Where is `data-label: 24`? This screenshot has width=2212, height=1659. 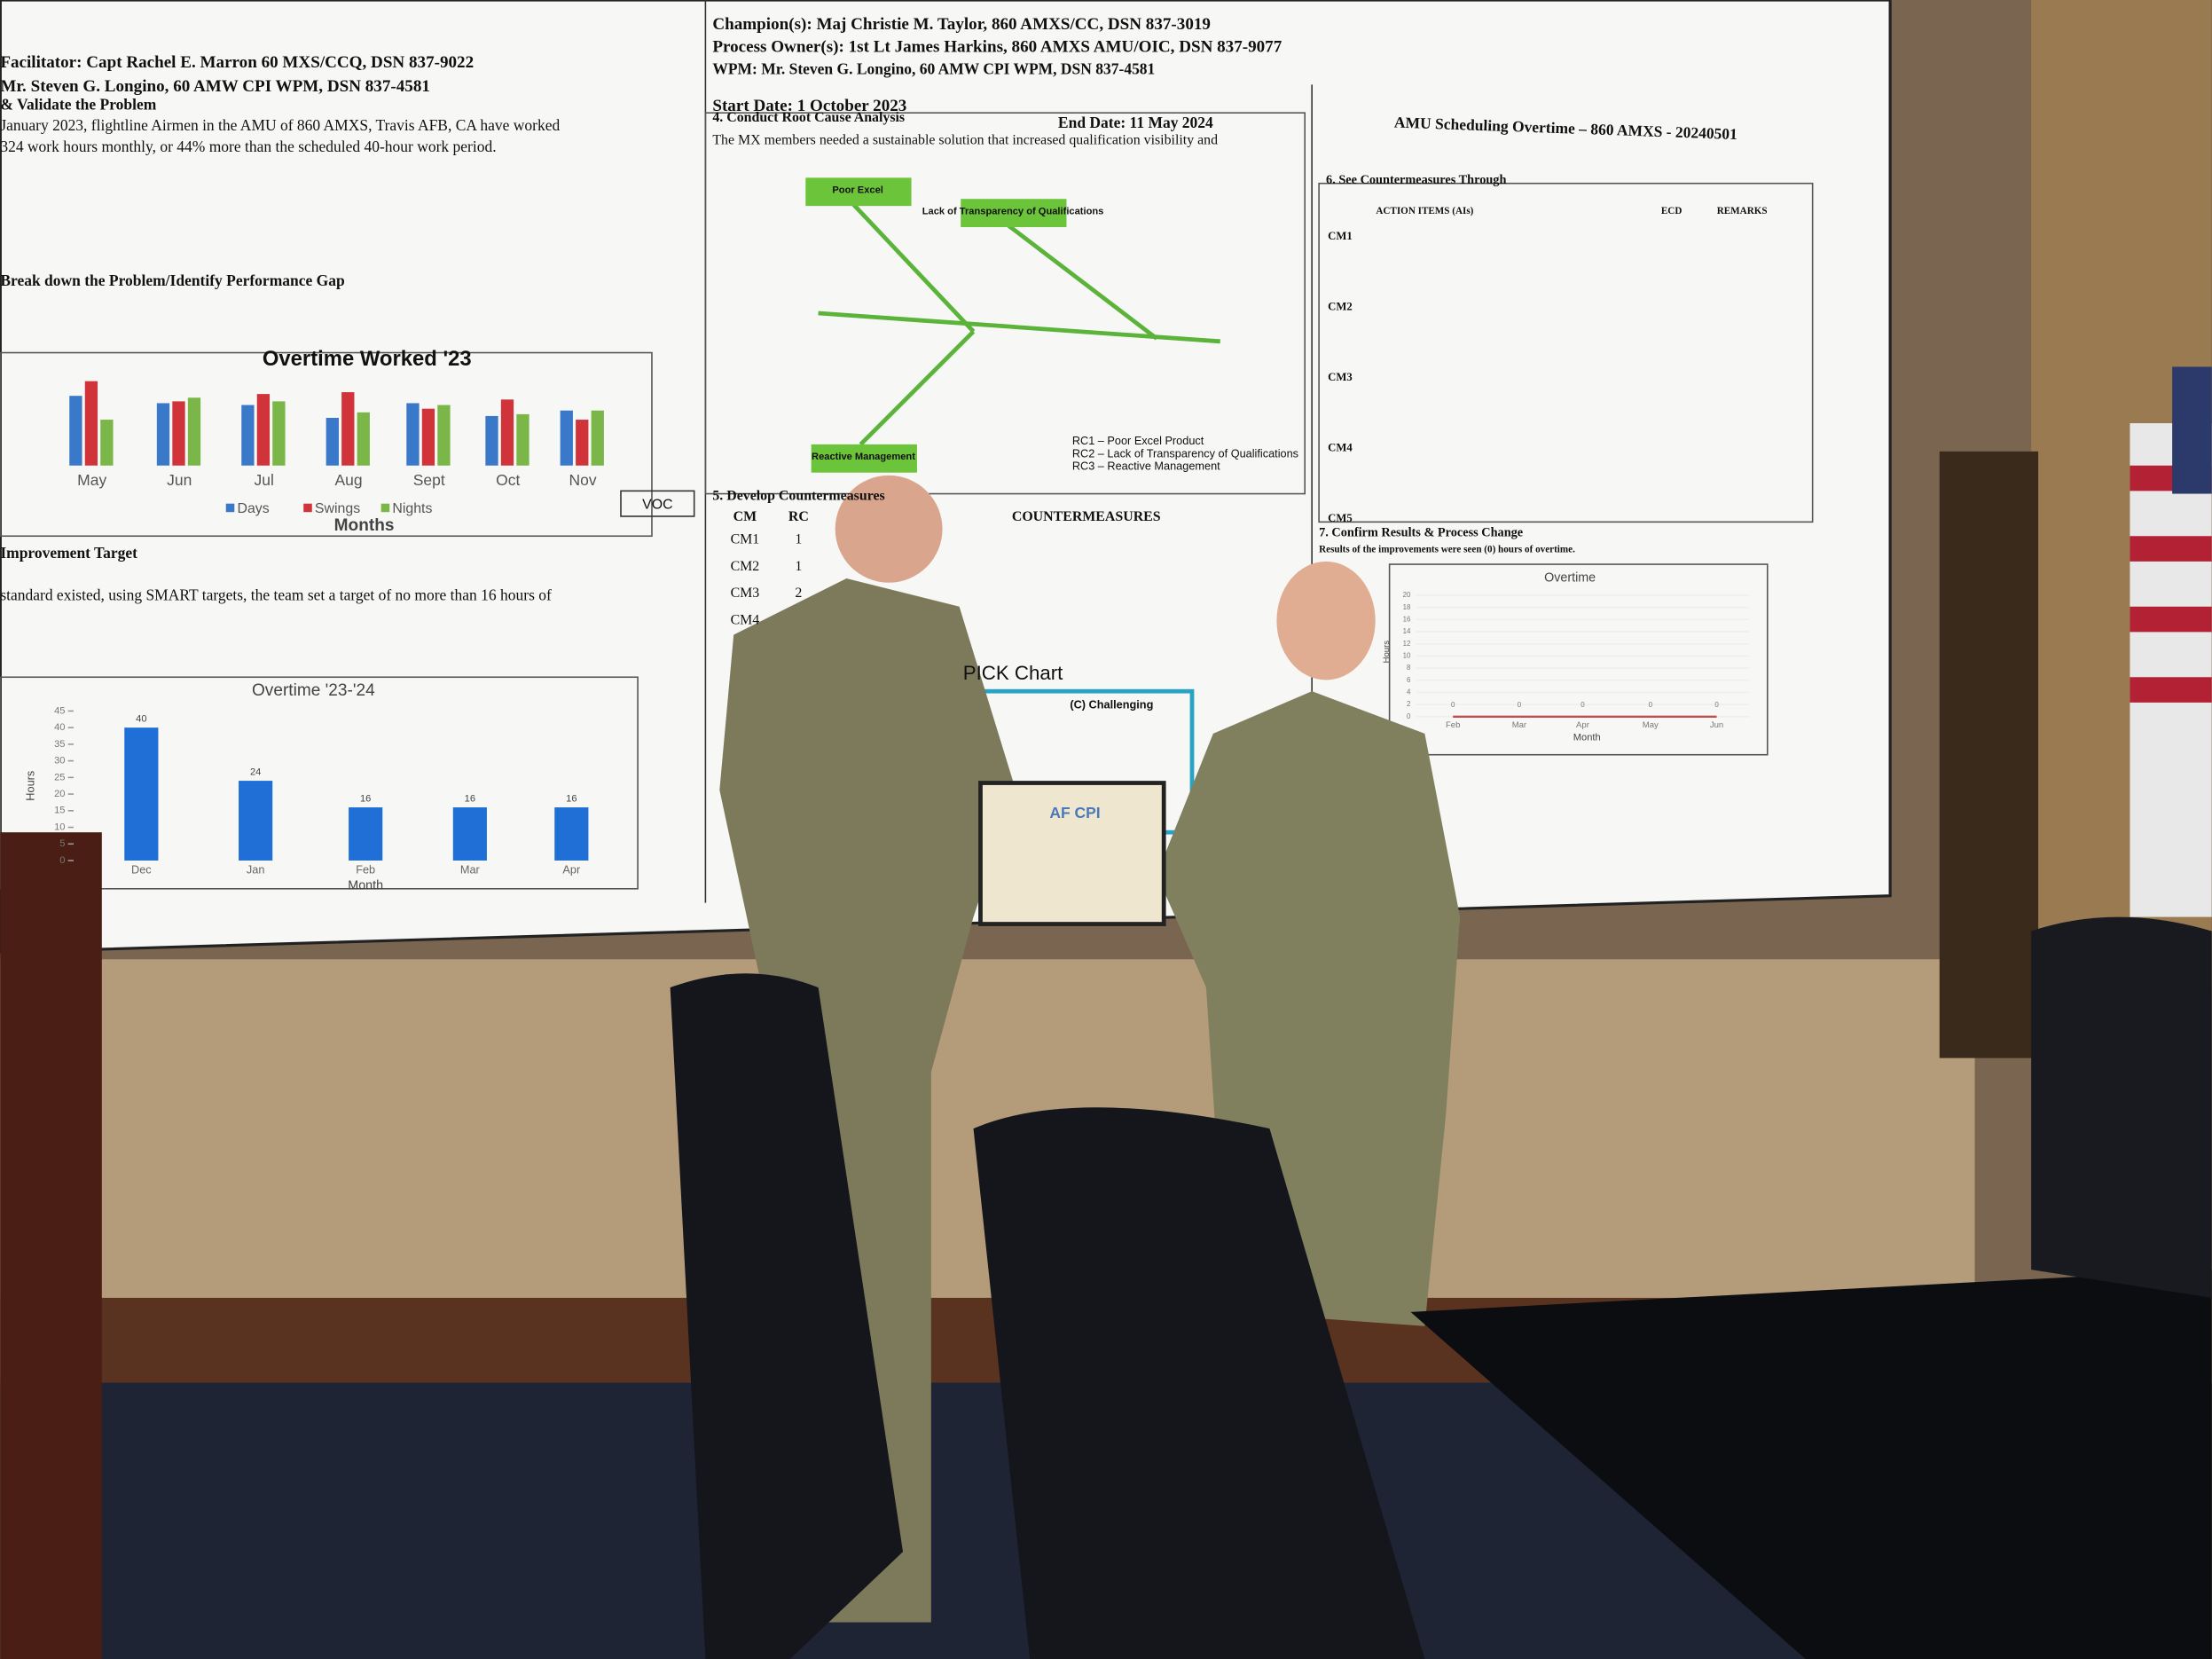
data-label: 24 is located at coordinates (255, 772).